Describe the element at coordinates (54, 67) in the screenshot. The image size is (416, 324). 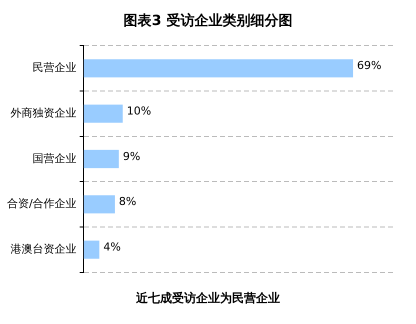
I see `y-tick-label: 民营企业` at that location.